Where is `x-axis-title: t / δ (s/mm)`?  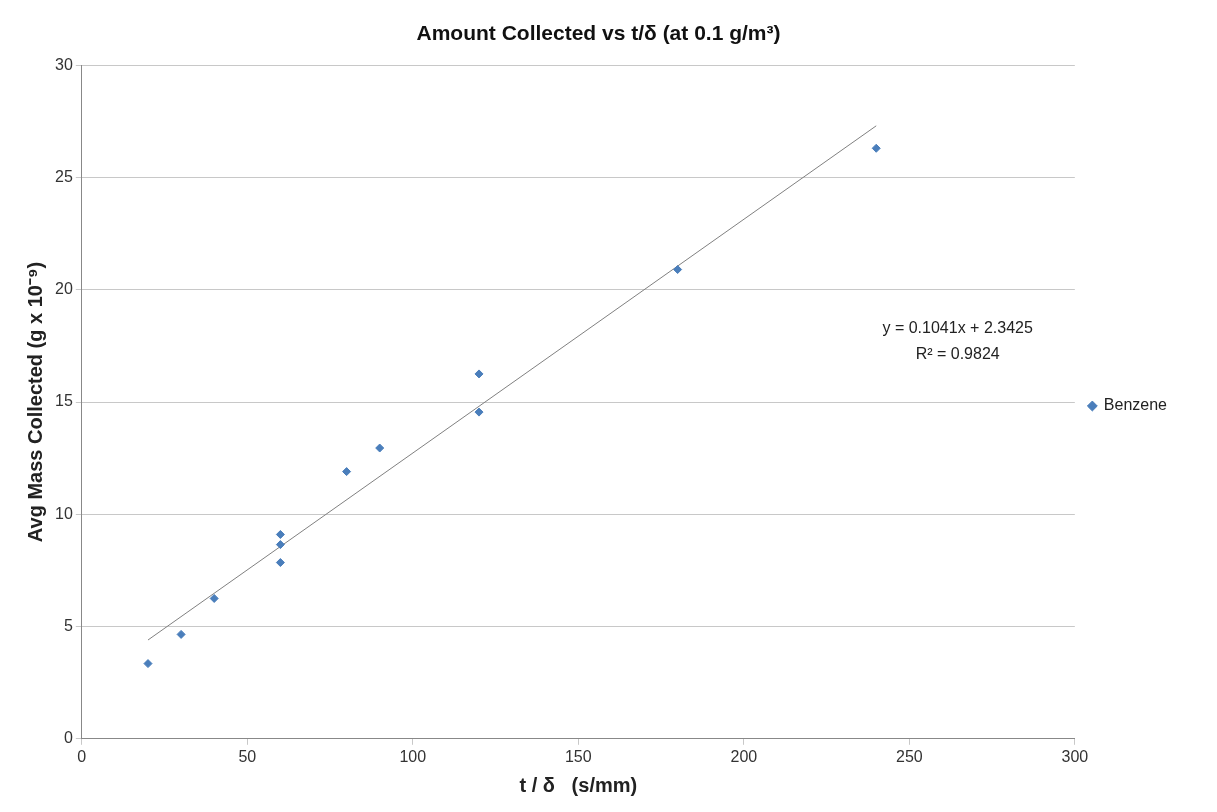
x-axis-title: t / δ (s/mm) is located at coordinates (578, 784).